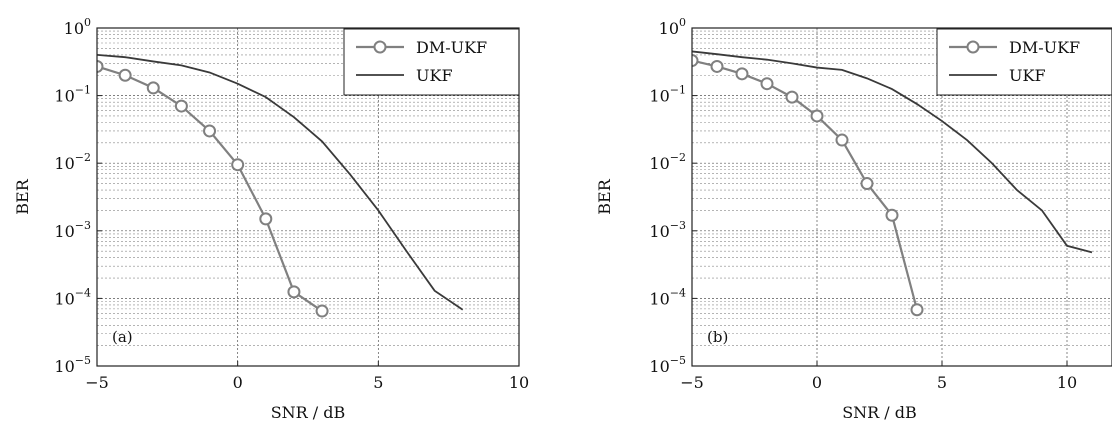 The image size is (1112, 424). I want to click on panel-tag: (b), so click(717, 337).